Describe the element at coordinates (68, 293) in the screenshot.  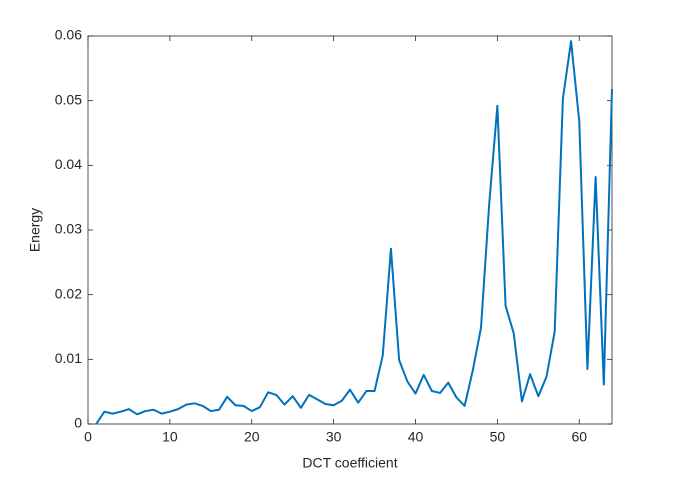
I see `y-tick-label: 0.02` at that location.